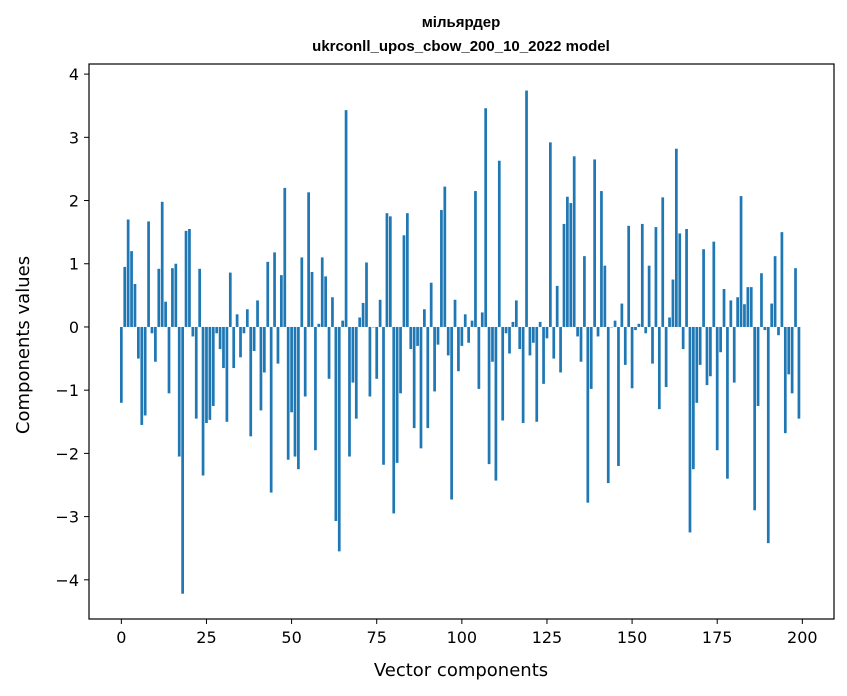  I want to click on x-tick-label-75: 75, so click(377, 637).